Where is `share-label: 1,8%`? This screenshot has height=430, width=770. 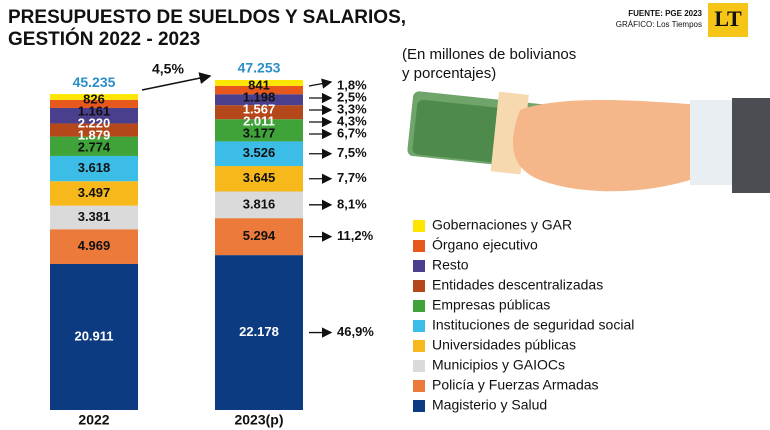 share-label: 1,8% is located at coordinates (352, 84).